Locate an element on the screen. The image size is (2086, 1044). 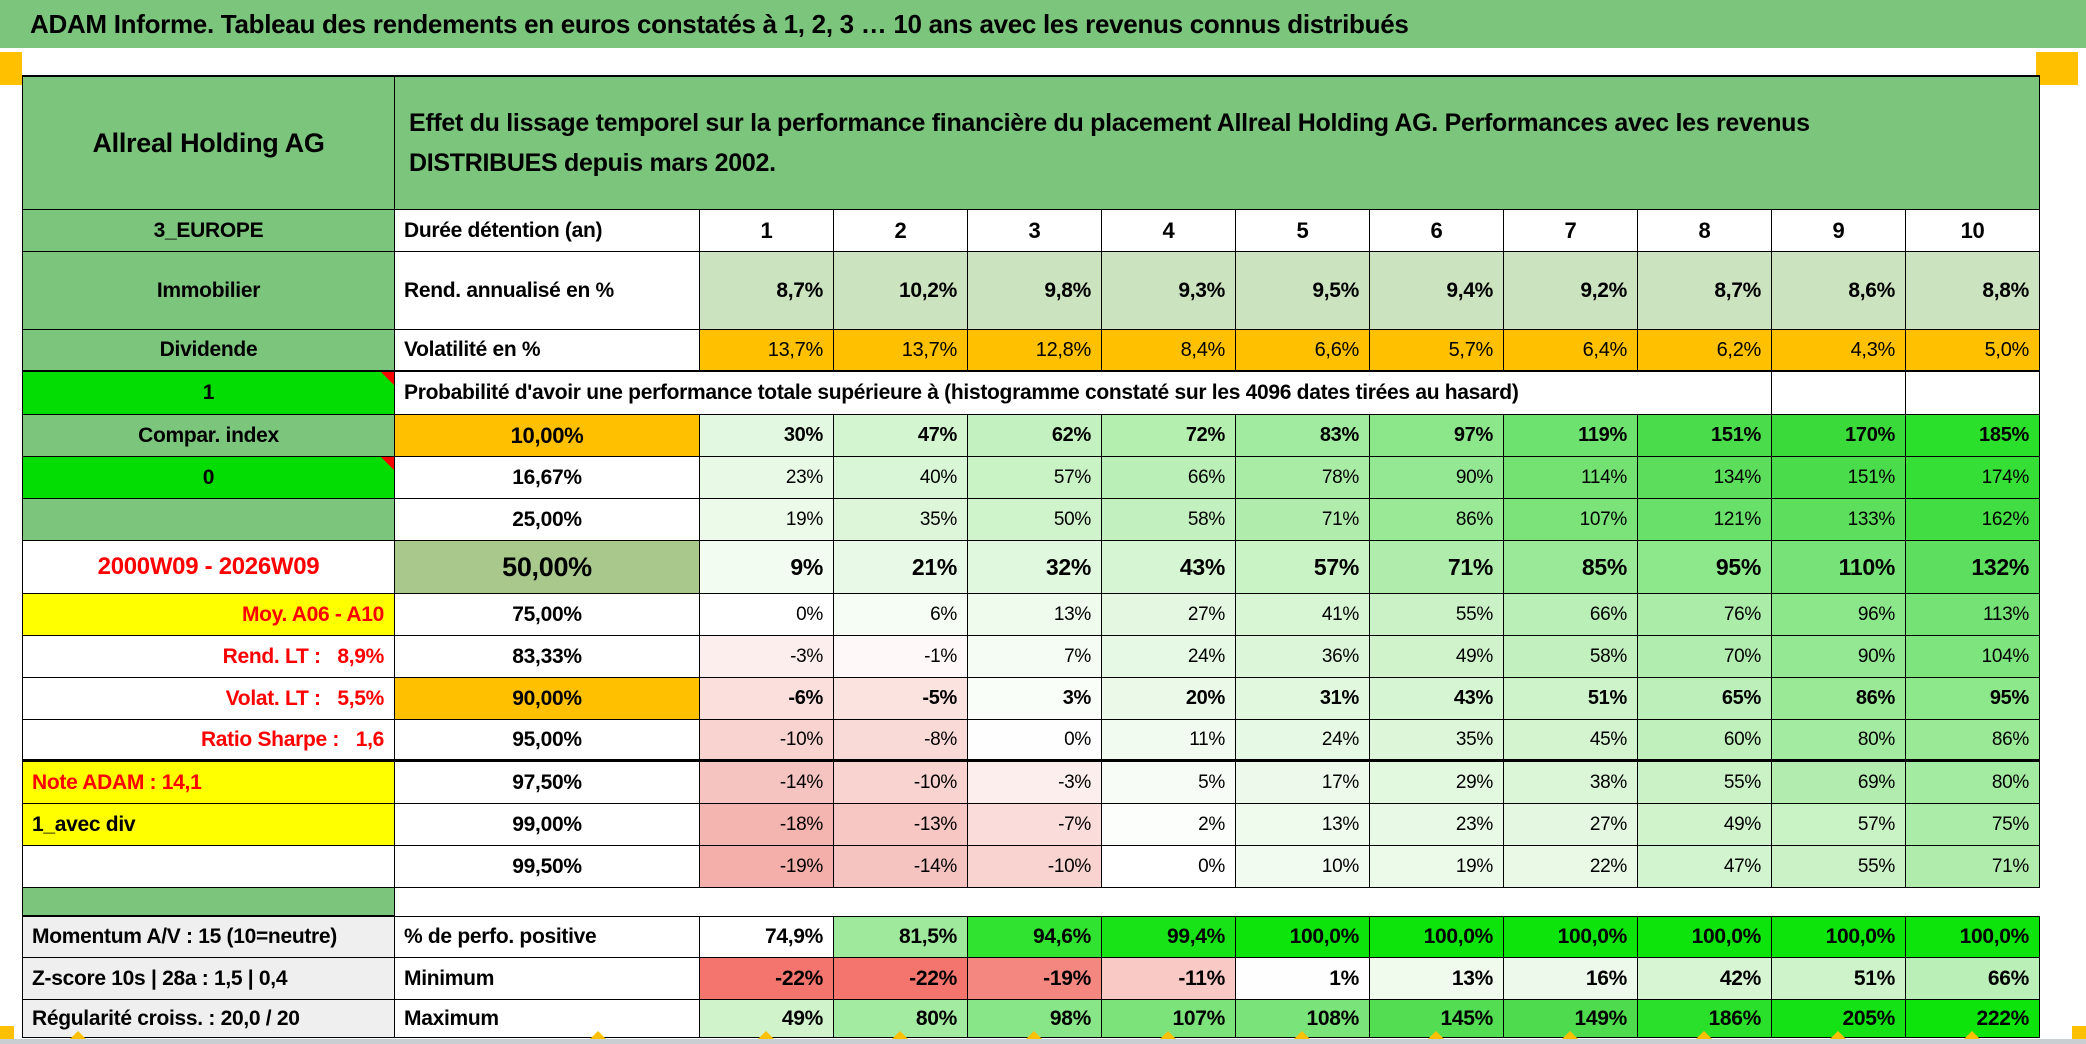
data-cell: 134% is located at coordinates (1705, 478).